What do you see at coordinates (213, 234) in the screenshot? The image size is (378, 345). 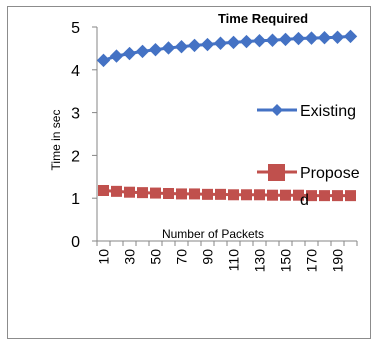 I see `x-axis-label: Number of Packets` at bounding box center [213, 234].